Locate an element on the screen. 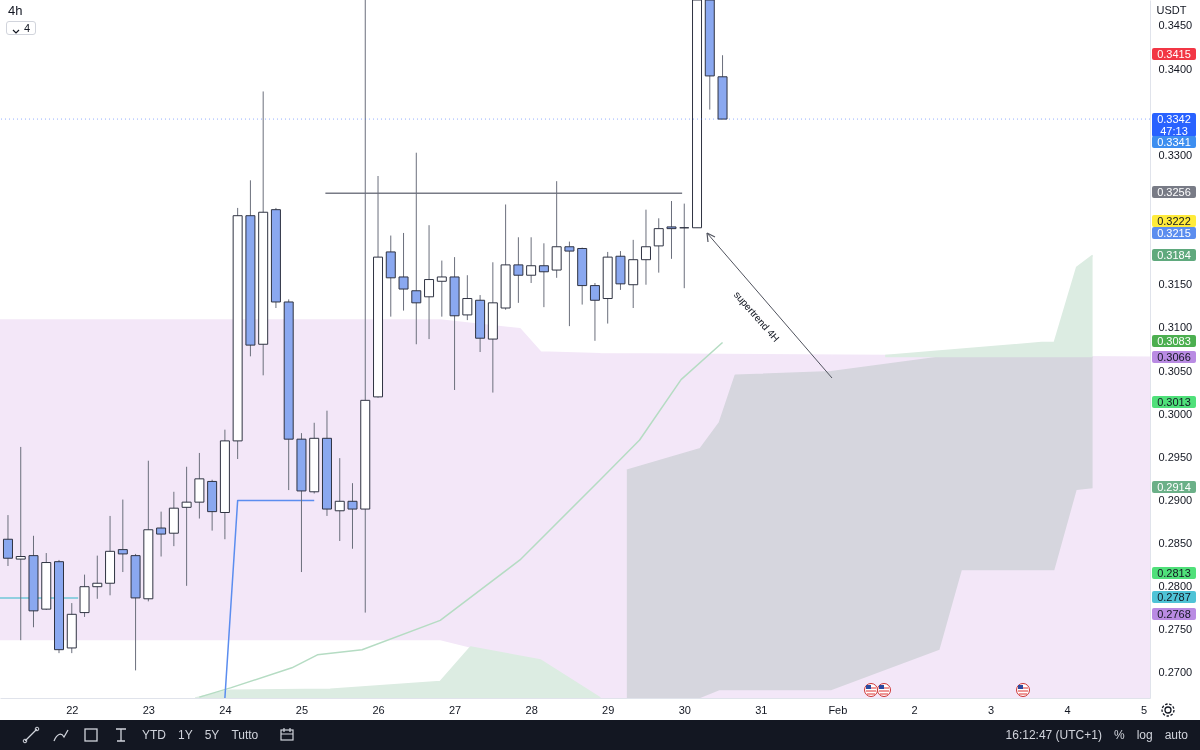 This screenshot has height=750, width=1200. x-tick-label: Feb is located at coordinates (838, 709).